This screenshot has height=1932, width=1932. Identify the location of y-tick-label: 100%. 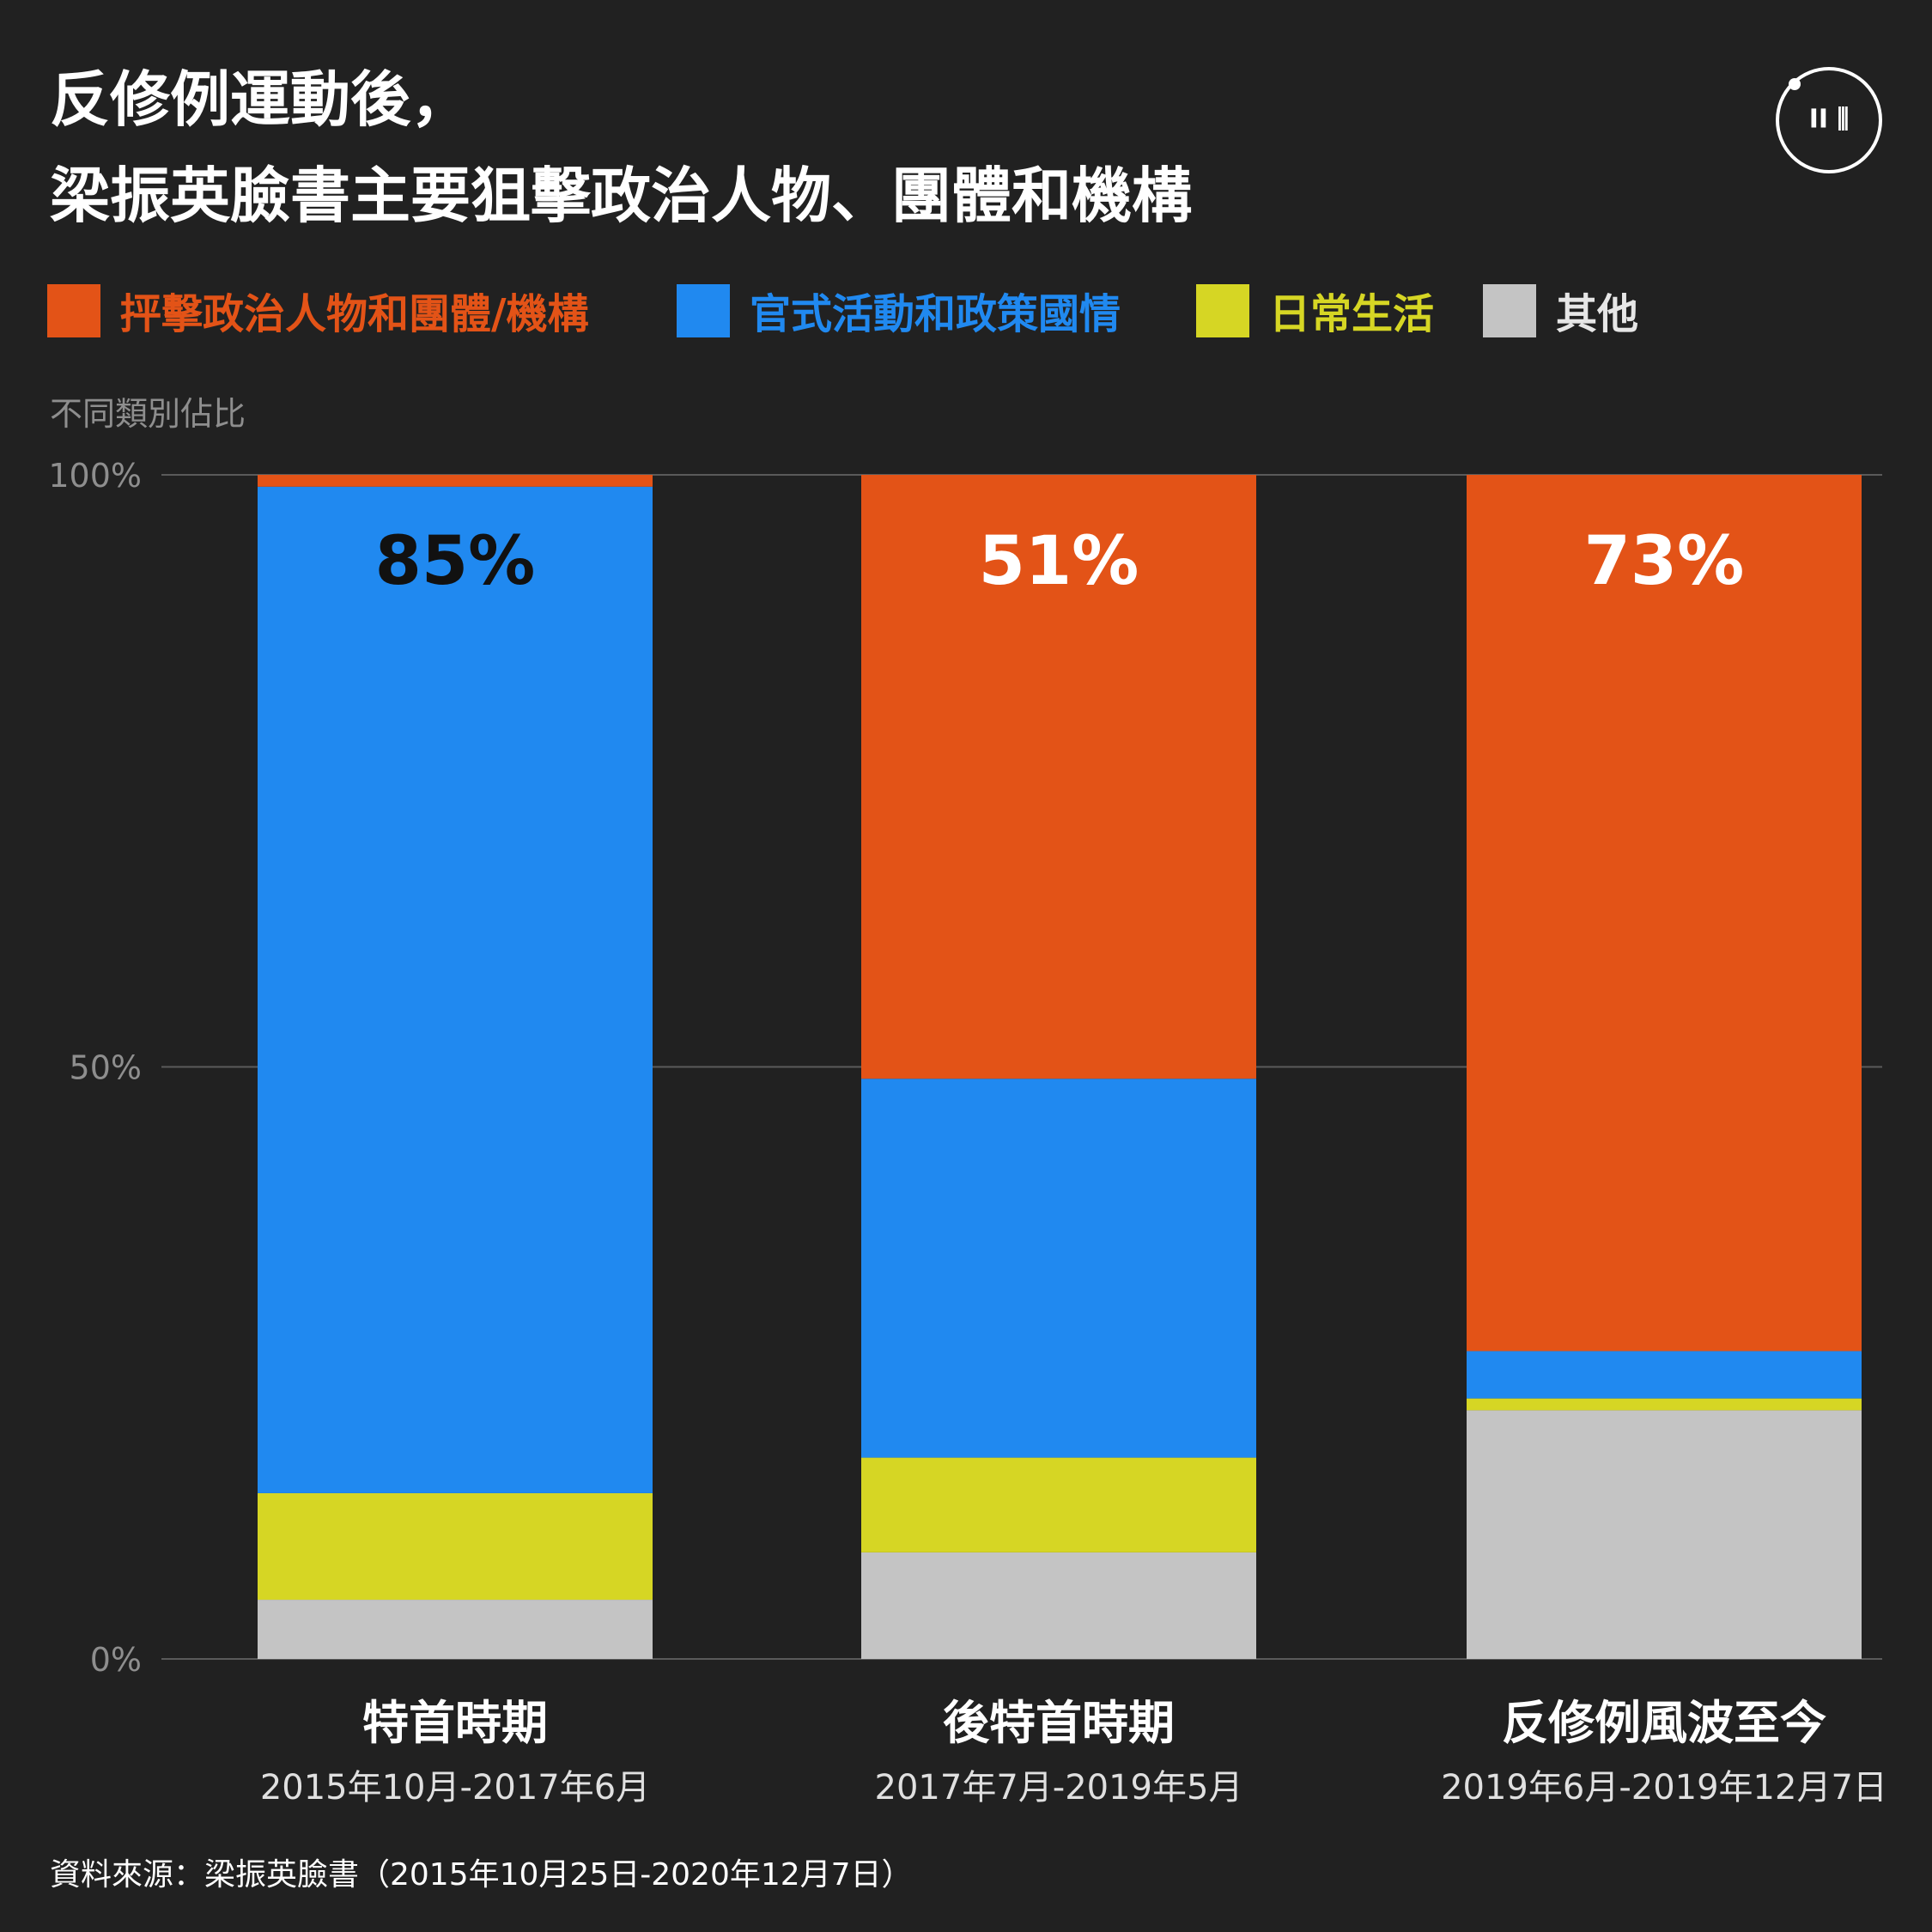
(95, 476).